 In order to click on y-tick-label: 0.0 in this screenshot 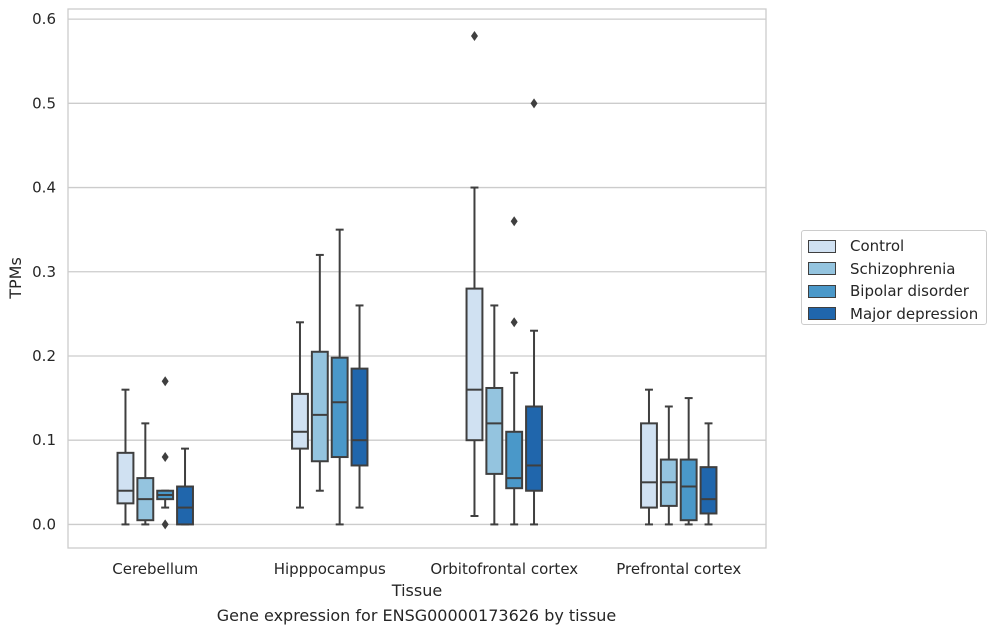, I will do `click(44, 524)`.